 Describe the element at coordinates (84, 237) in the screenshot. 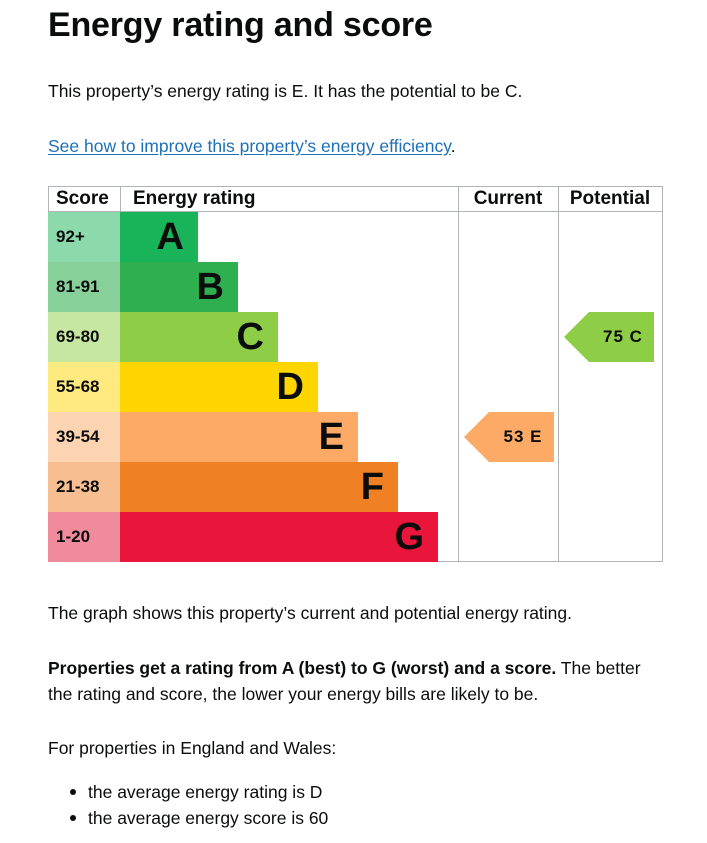

I see `band-score-a: 92+` at that location.